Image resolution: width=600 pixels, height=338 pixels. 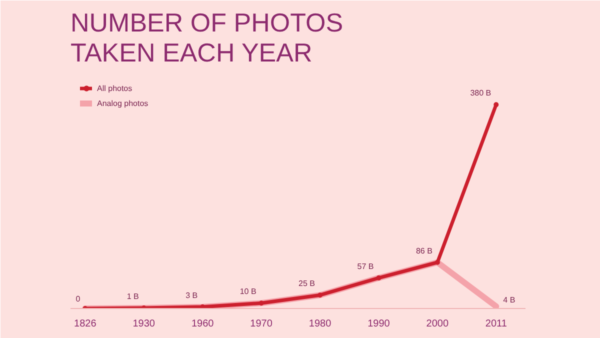 I want to click on x-tick-label: 2011, so click(x=496, y=324).